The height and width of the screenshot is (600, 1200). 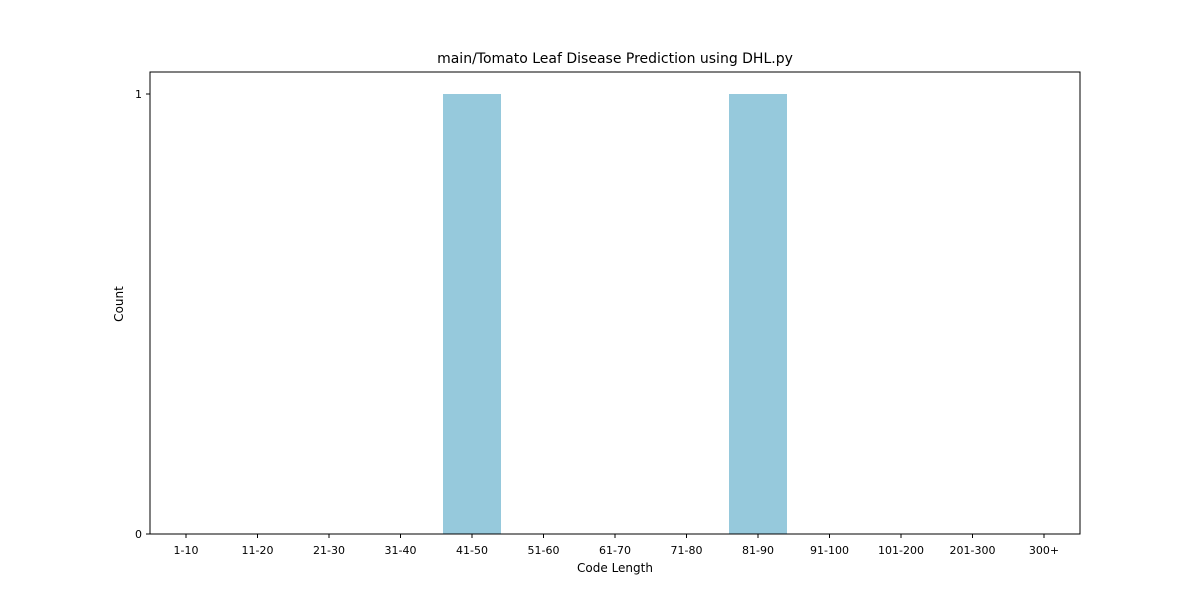 What do you see at coordinates (615, 568) in the screenshot?
I see `x-axis-label: Code Length` at bounding box center [615, 568].